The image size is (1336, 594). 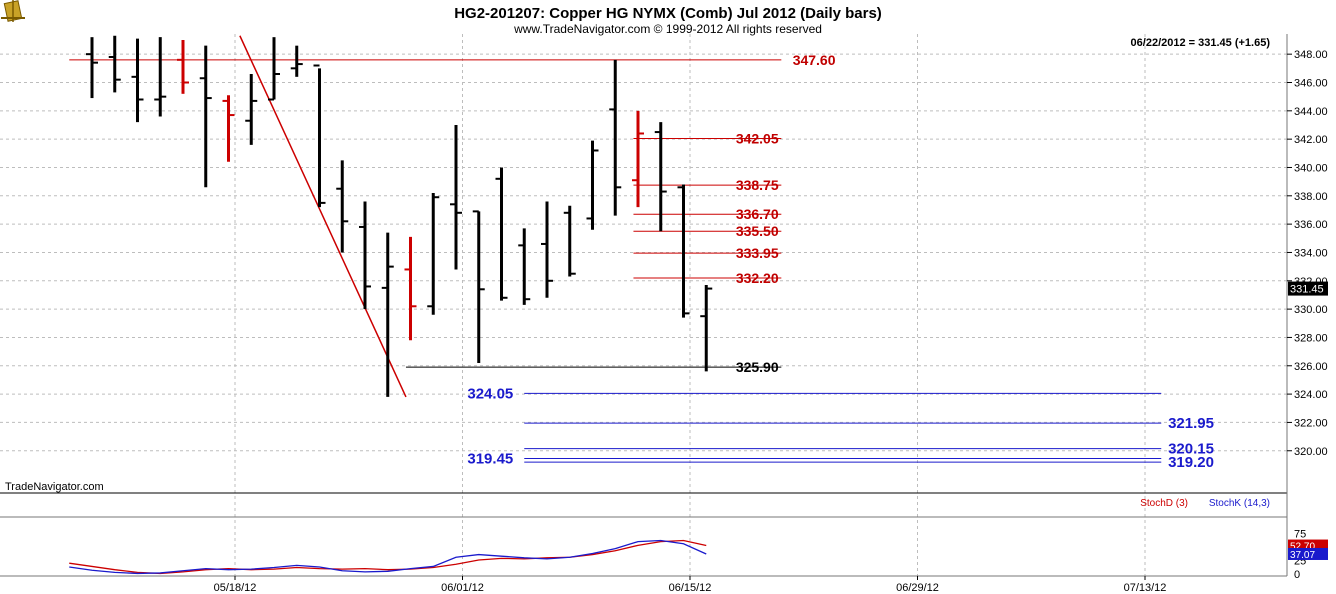 I want to click on osc-tick-label: 75, so click(x=1300, y=535).